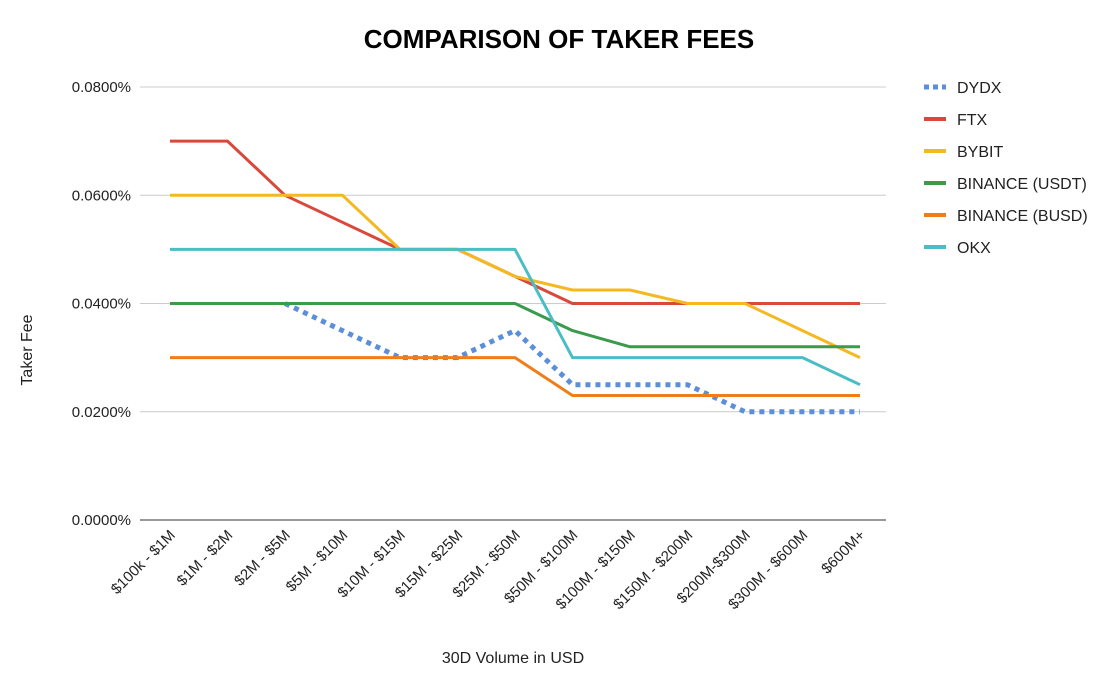 The image size is (1114, 676). I want to click on legend-item: OKX, so click(957, 248).